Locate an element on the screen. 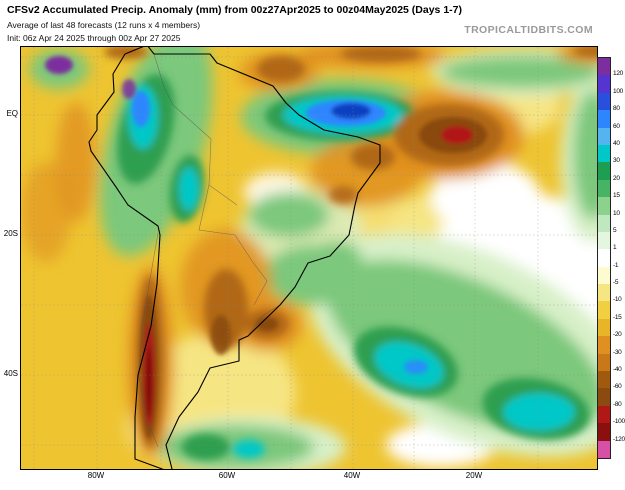 The image size is (625, 490). colorbar-label: -15 is located at coordinates (617, 317).